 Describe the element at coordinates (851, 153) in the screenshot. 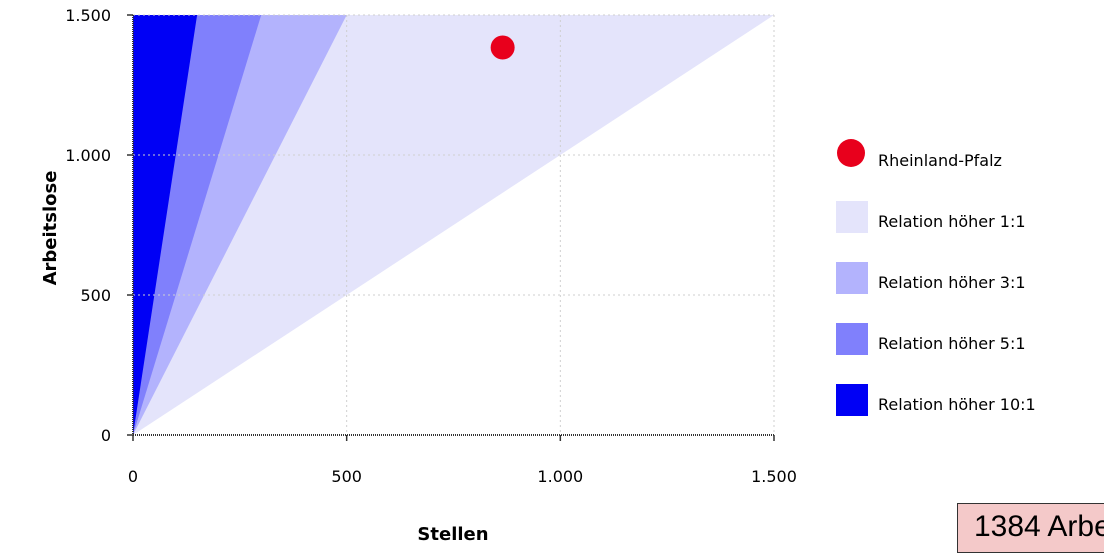

I see `legend-marker-point` at that location.